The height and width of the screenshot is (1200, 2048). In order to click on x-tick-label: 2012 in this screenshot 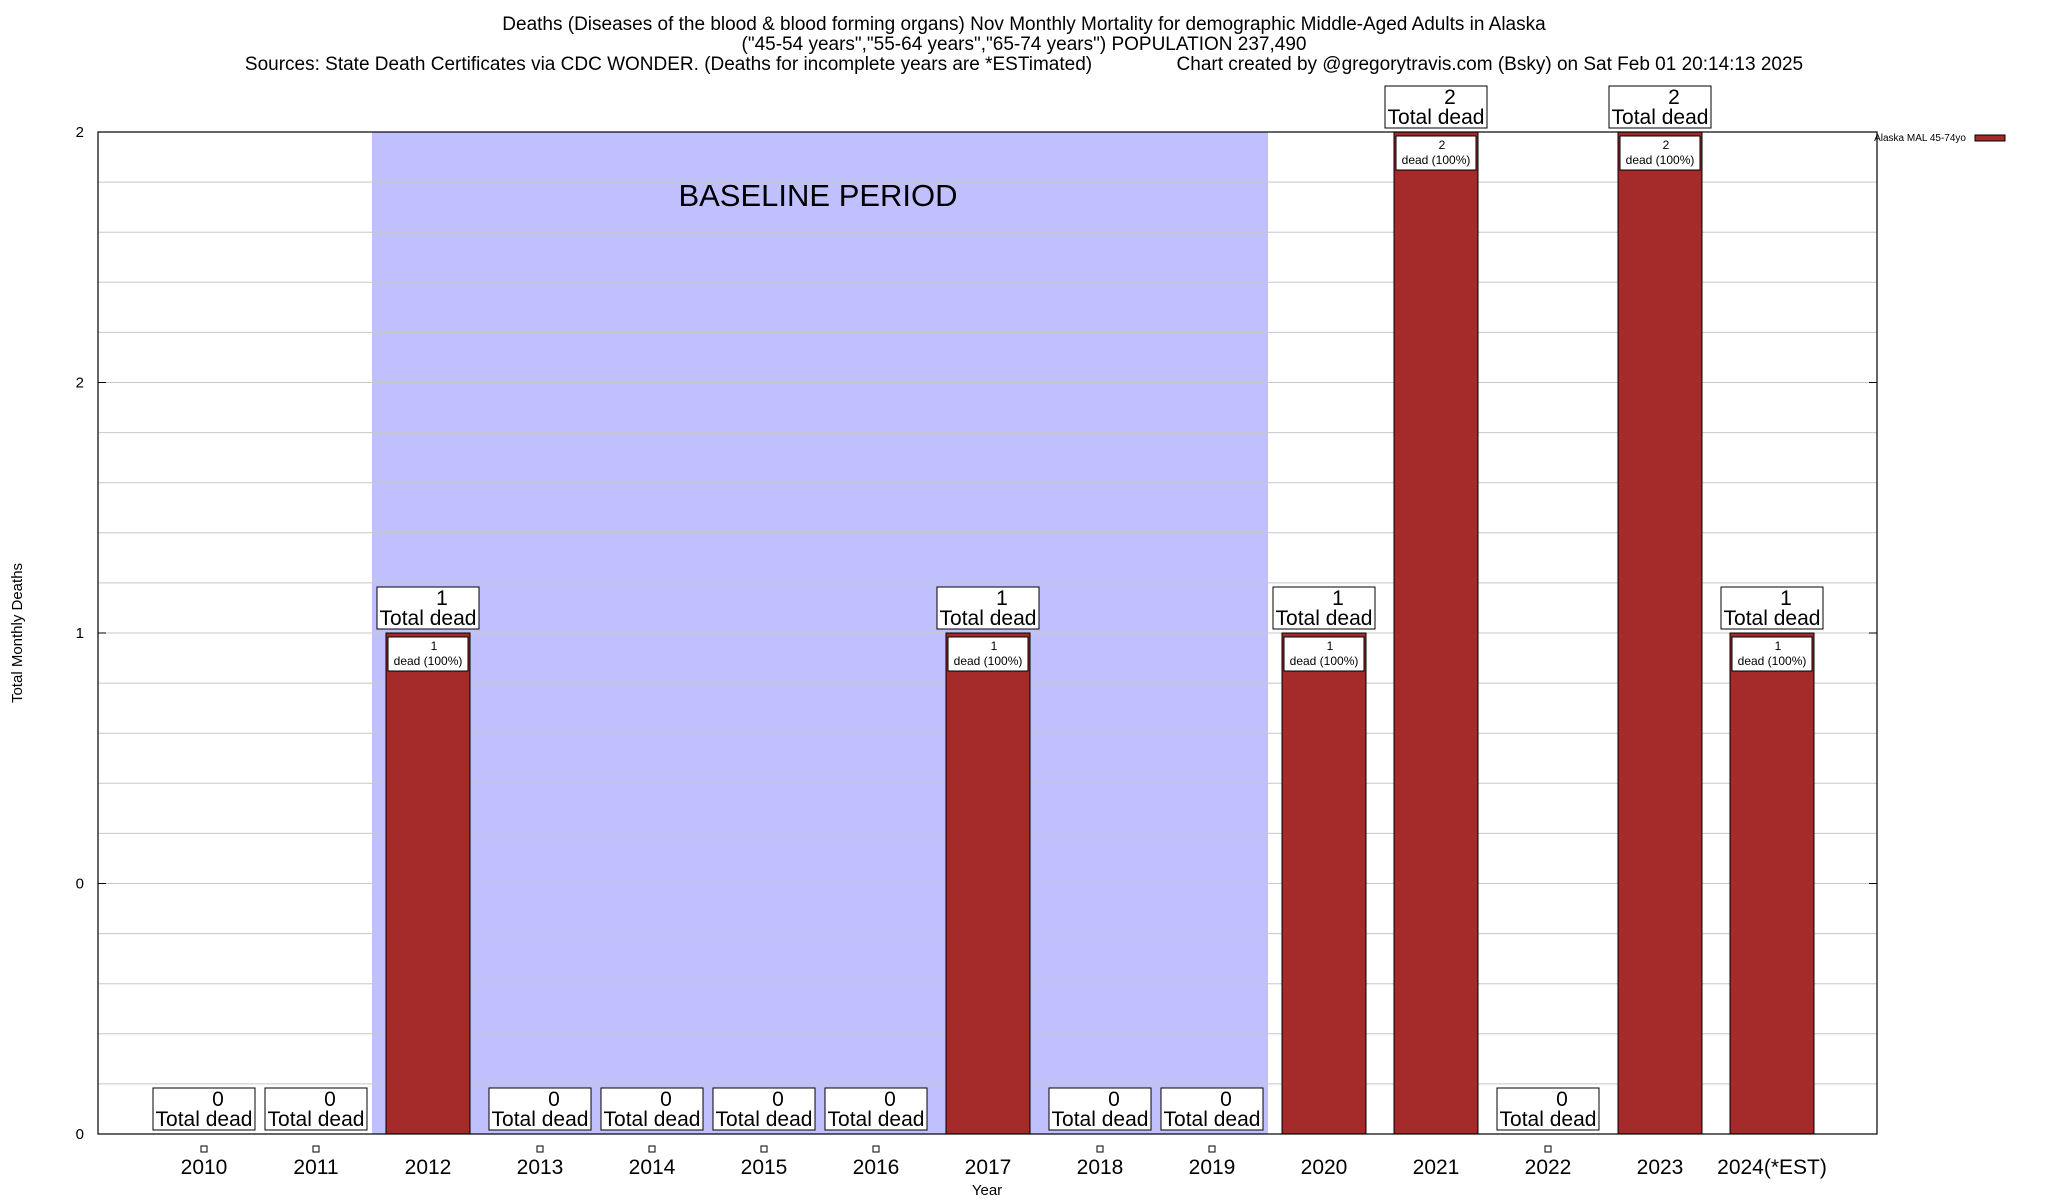, I will do `click(428, 1167)`.